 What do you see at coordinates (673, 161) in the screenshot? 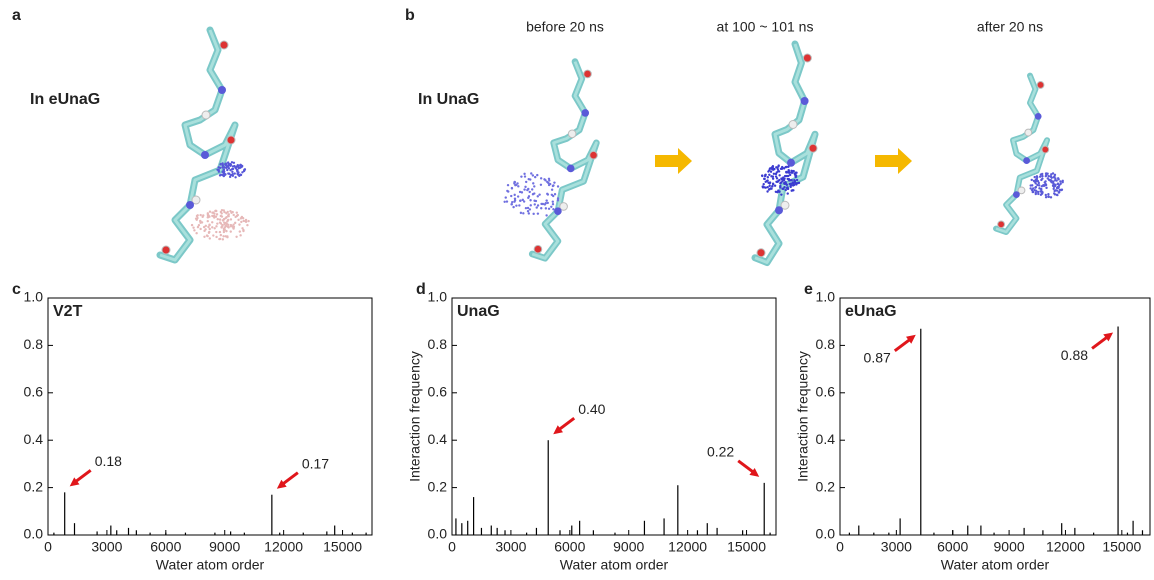
I see `yellow-arrow` at bounding box center [673, 161].